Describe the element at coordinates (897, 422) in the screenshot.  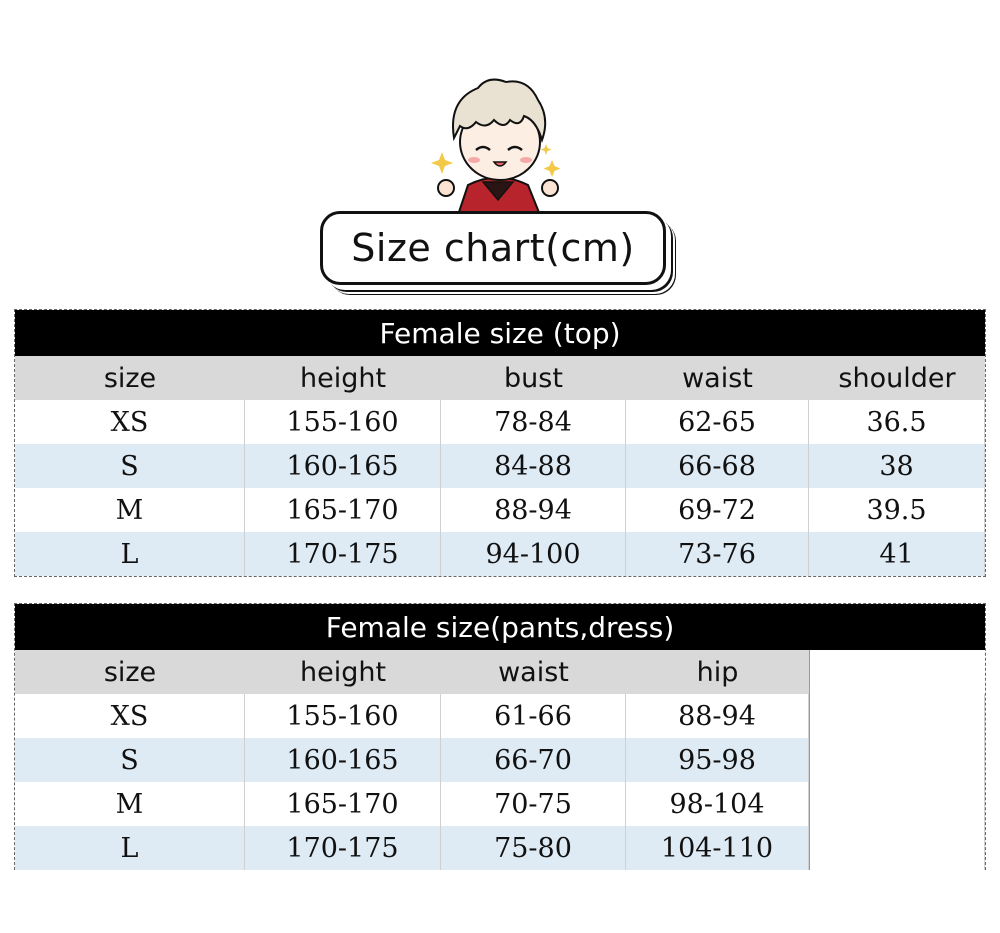
I see `table-cell: 36.5` at that location.